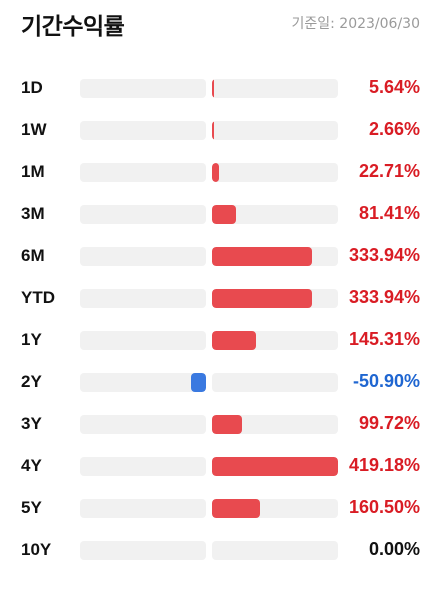 This screenshot has width=444, height=591. I want to click on return-row: 1W 2.66%, so click(222, 130).